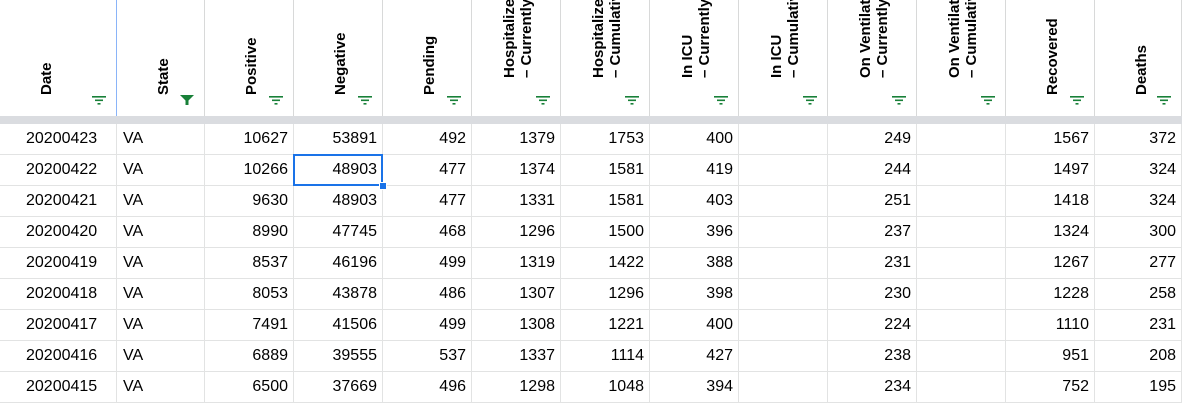 This screenshot has width=1182, height=411. I want to click on cell-positive: 8537, so click(249, 263).